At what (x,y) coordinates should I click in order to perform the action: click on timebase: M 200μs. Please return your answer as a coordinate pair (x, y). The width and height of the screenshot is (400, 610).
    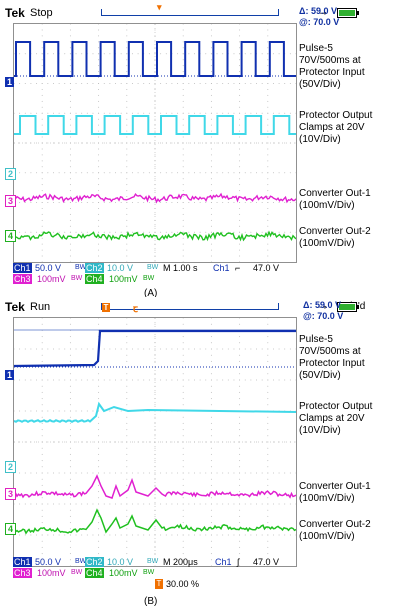
    Looking at the image, I should click on (180, 562).